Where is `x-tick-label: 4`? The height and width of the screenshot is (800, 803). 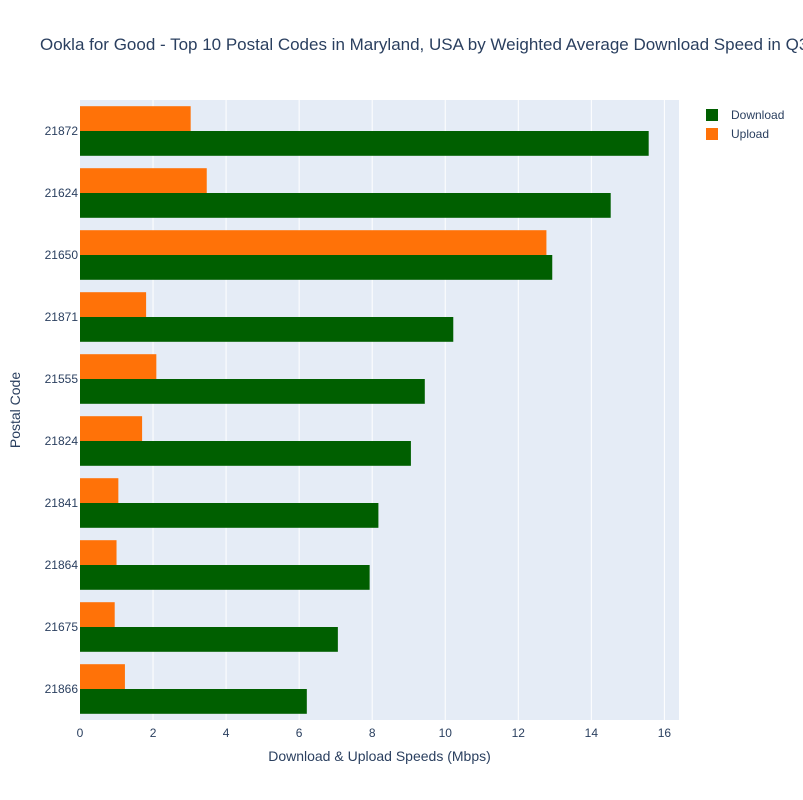 x-tick-label: 4 is located at coordinates (226, 733).